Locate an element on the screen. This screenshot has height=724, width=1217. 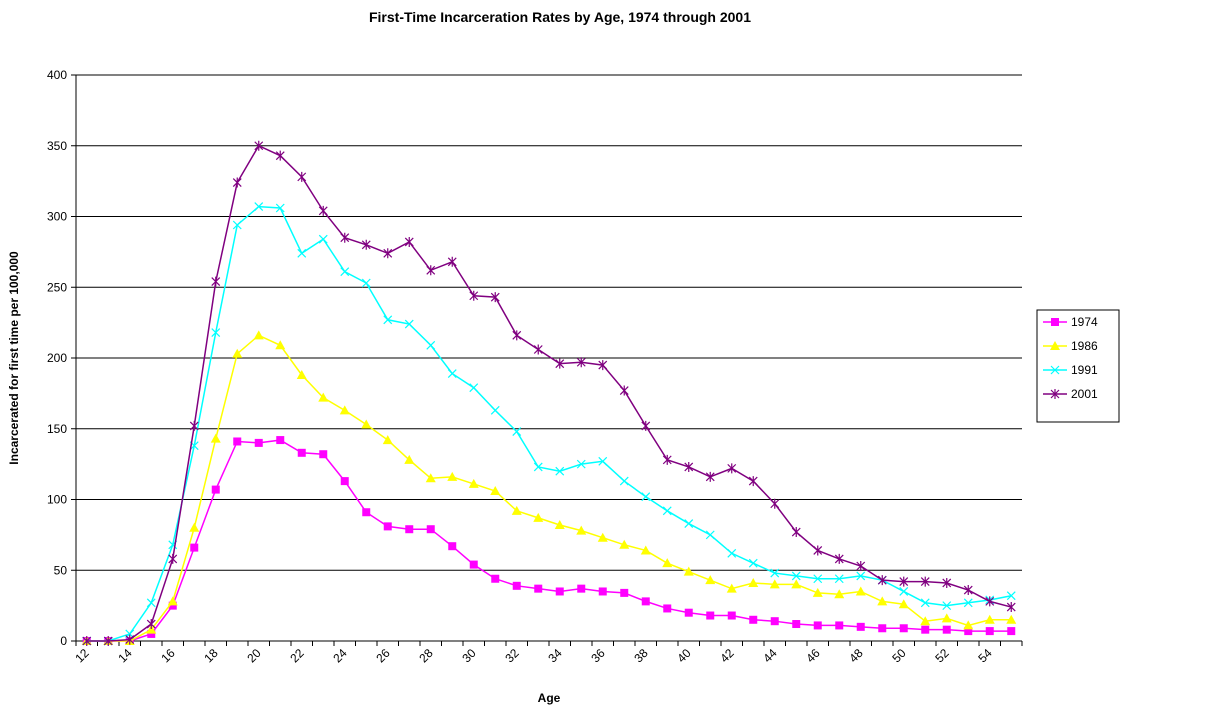
x-tick-label: 48 is located at coordinates (856, 656).